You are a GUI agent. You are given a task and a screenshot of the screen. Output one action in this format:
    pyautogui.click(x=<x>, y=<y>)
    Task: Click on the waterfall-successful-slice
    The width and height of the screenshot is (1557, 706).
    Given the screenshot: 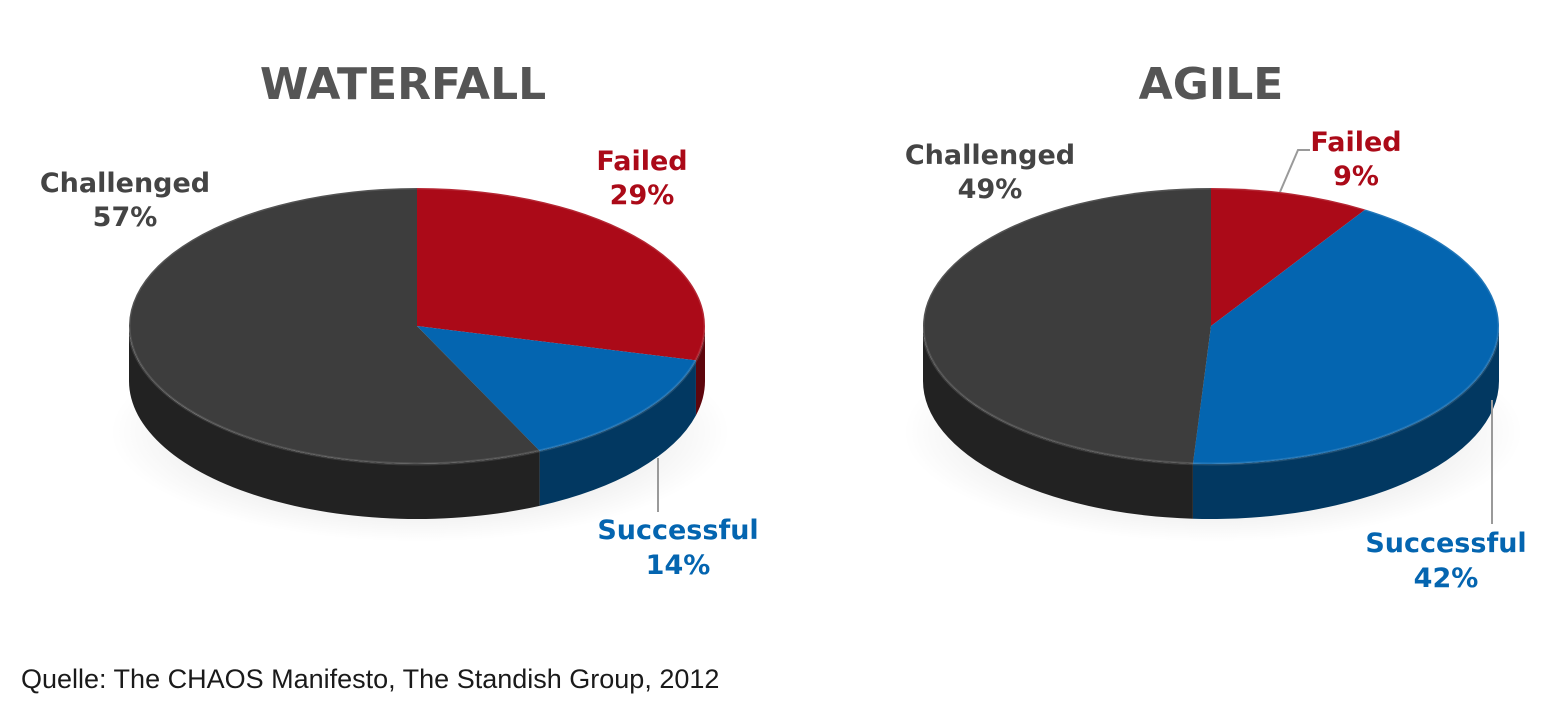 What is the action you would take?
    pyautogui.click(x=556, y=388)
    